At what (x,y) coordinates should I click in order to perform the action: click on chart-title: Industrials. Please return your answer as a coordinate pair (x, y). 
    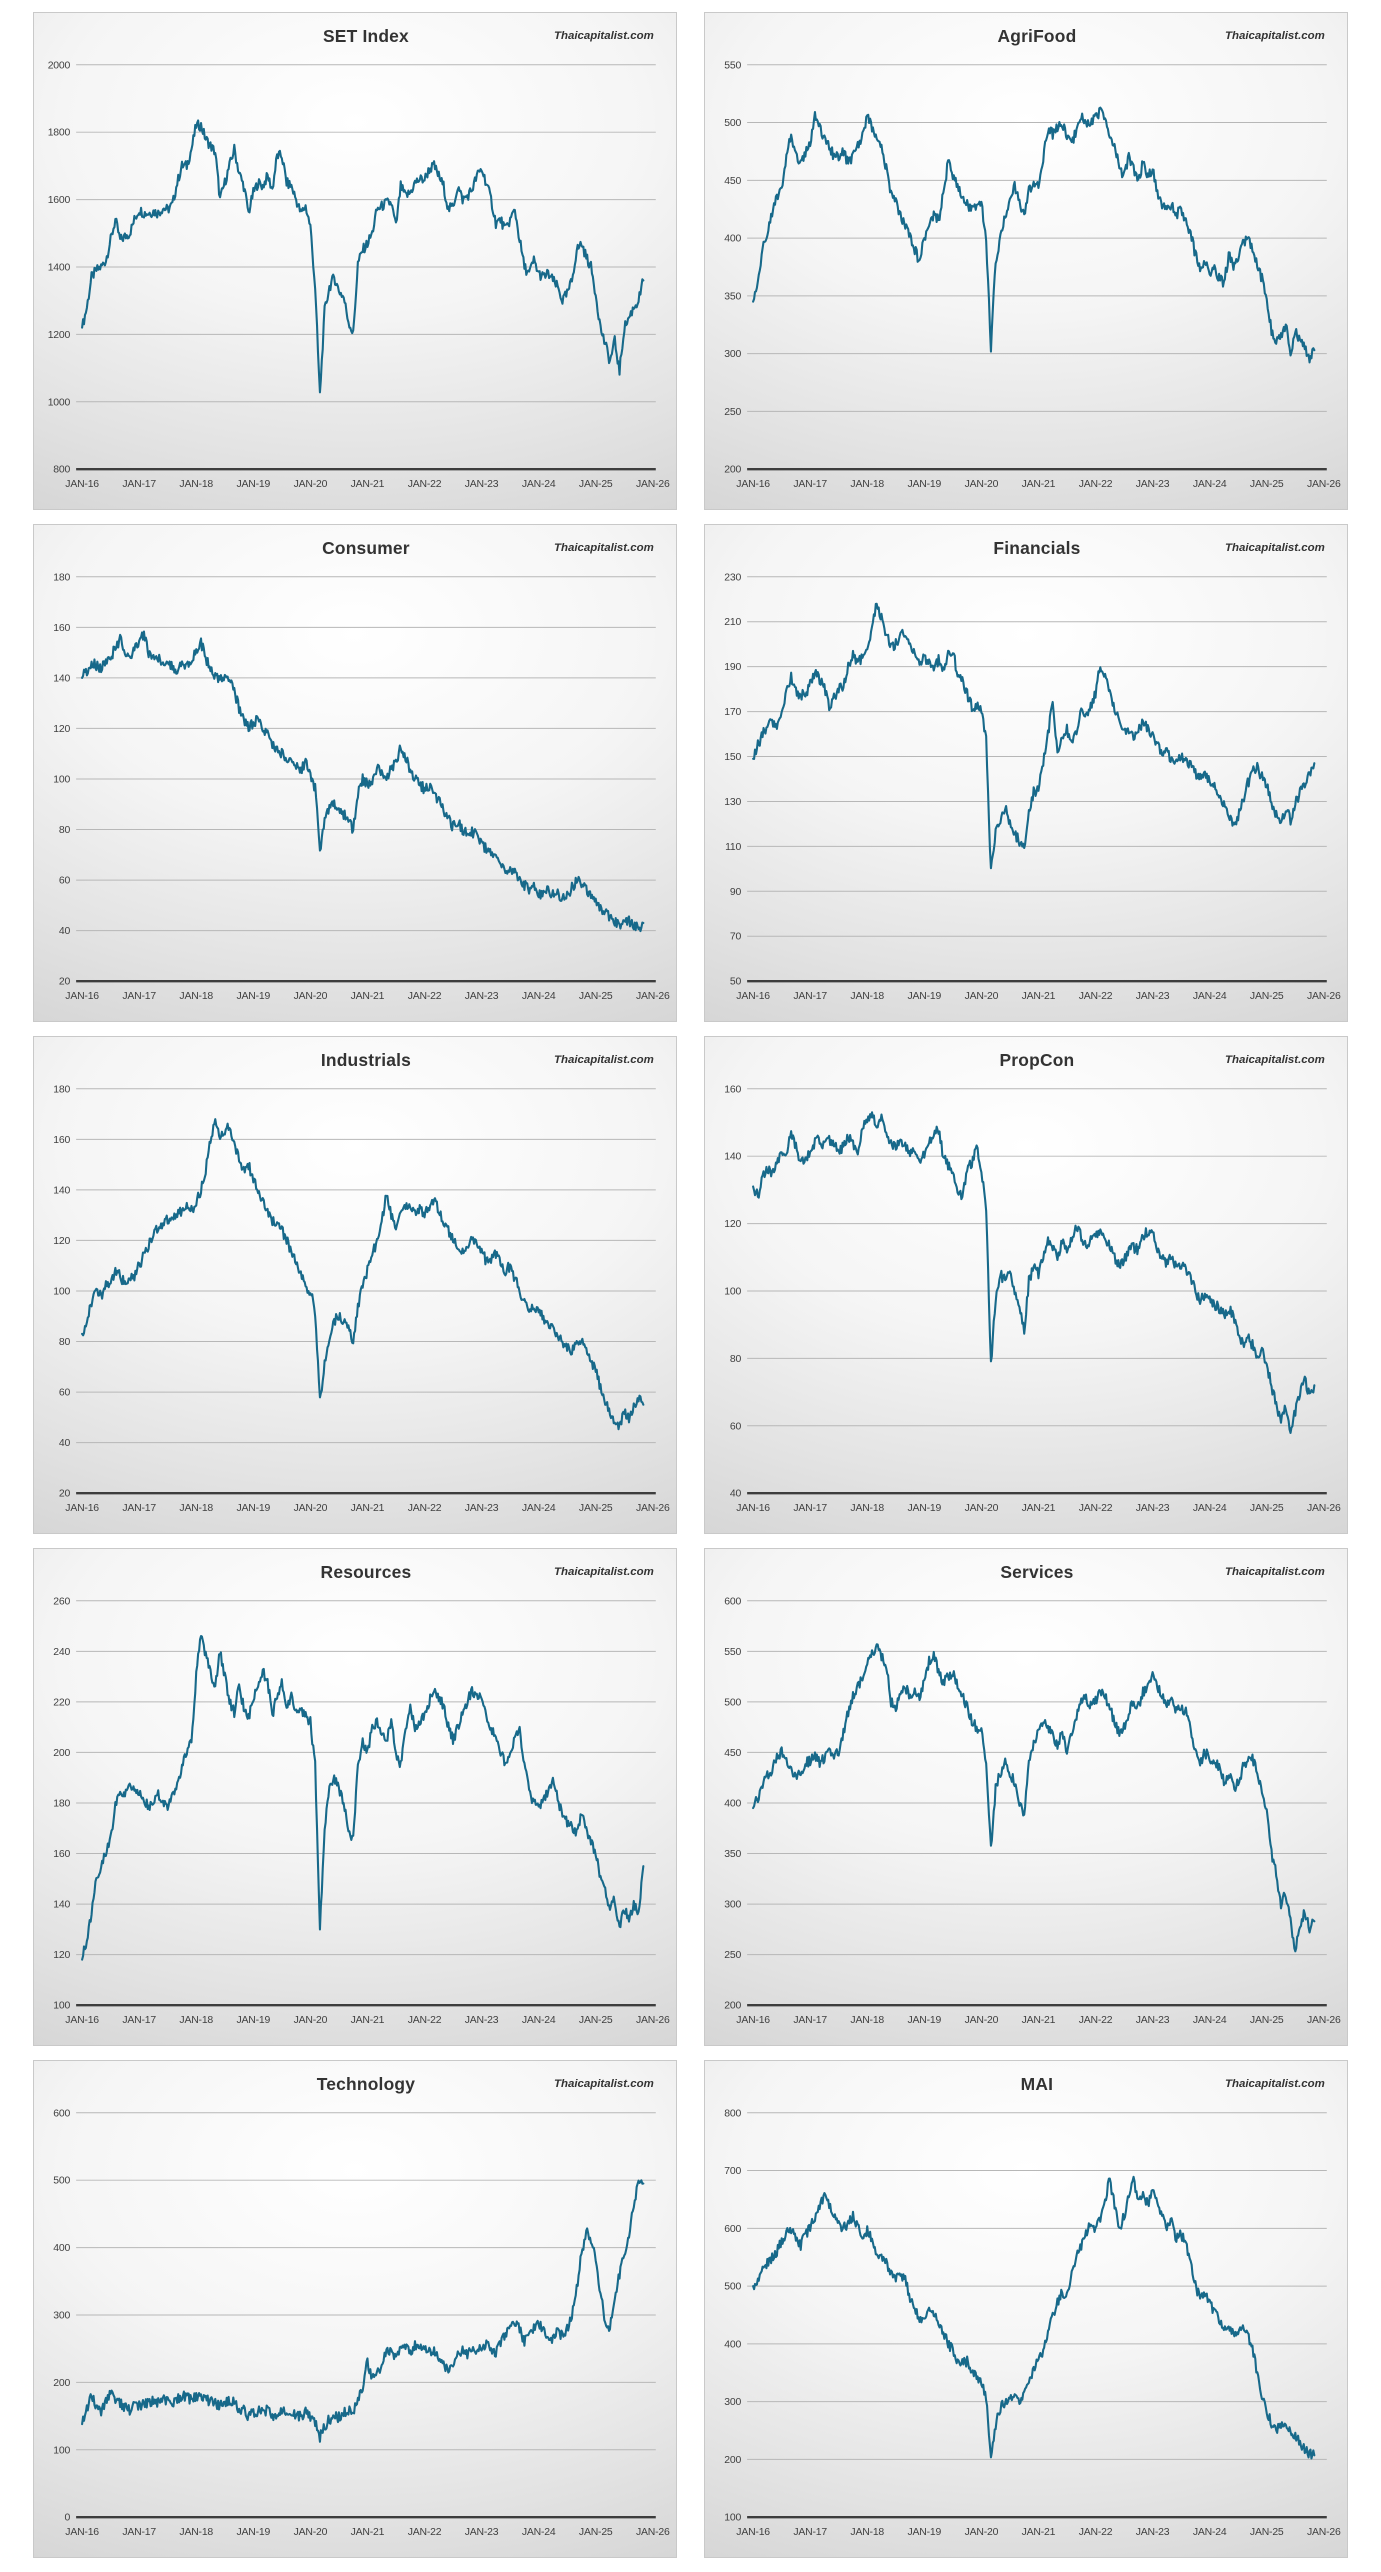
    Looking at the image, I should click on (366, 1060).